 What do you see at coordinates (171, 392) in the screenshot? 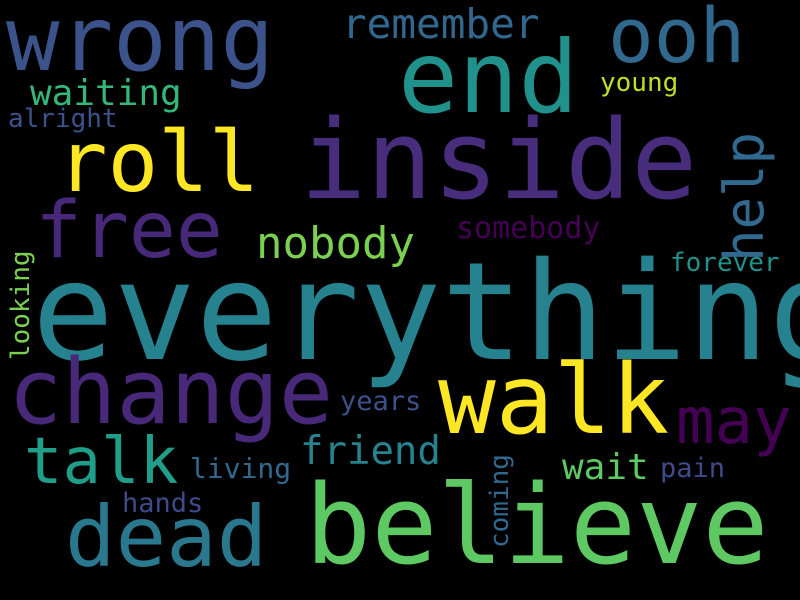
I see `word-change: change` at bounding box center [171, 392].